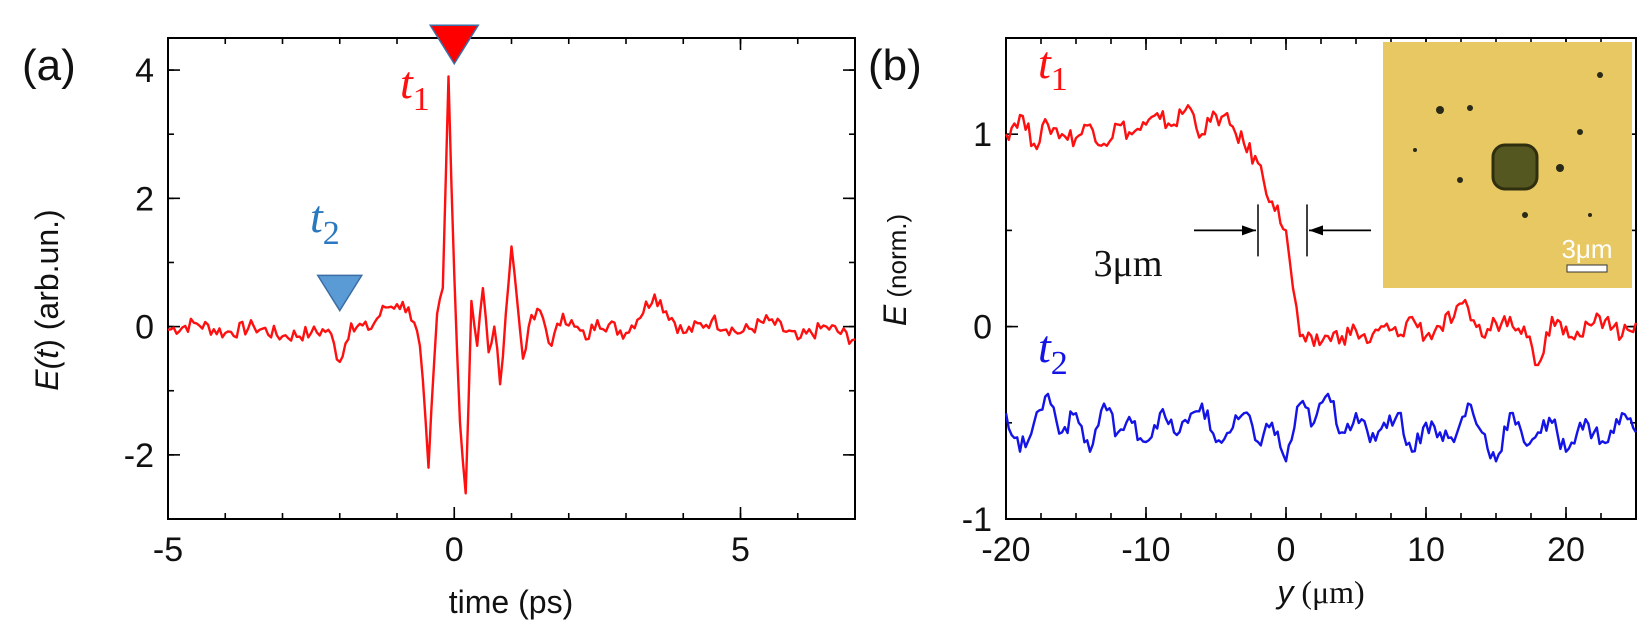  What do you see at coordinates (1059, 363) in the screenshot?
I see `label-b-t2-sub: 2` at bounding box center [1059, 363].